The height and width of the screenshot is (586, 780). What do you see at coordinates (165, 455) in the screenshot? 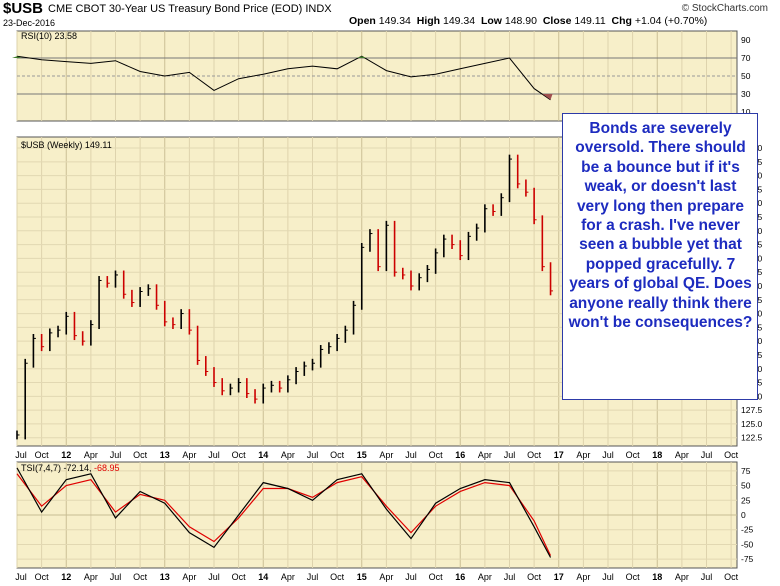
I see `price-x-tick-label: 13` at bounding box center [165, 455].